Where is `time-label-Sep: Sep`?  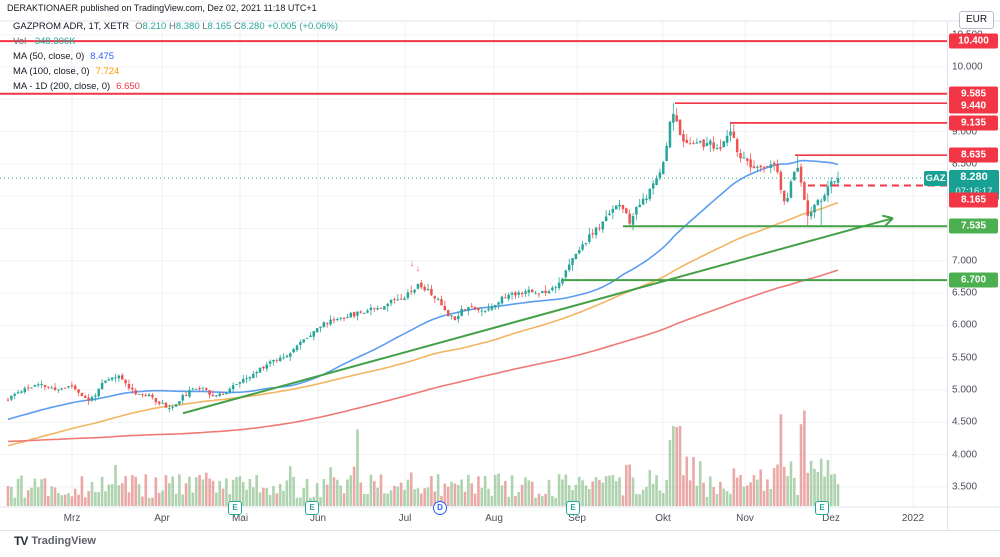
time-label-Sep: Sep is located at coordinates (577, 518).